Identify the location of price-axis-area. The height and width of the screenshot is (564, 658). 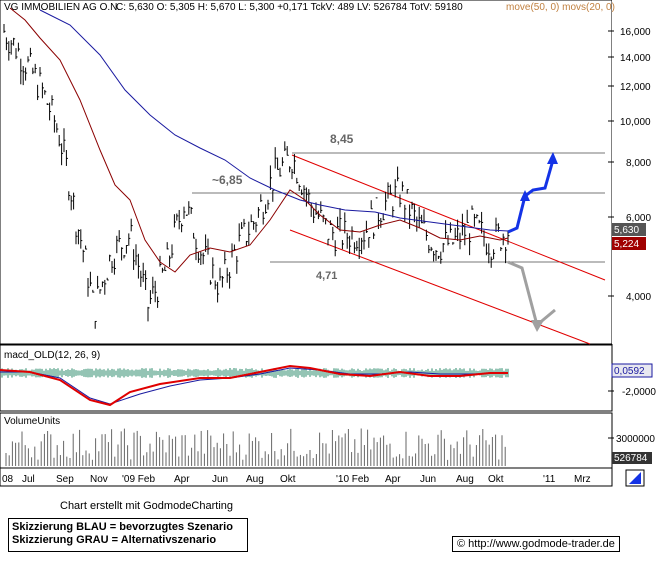
(635, 172).